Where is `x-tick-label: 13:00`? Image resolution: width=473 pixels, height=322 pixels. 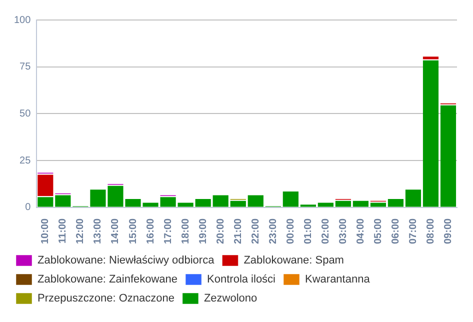 x-tick-label: 13:00 is located at coordinates (98, 231).